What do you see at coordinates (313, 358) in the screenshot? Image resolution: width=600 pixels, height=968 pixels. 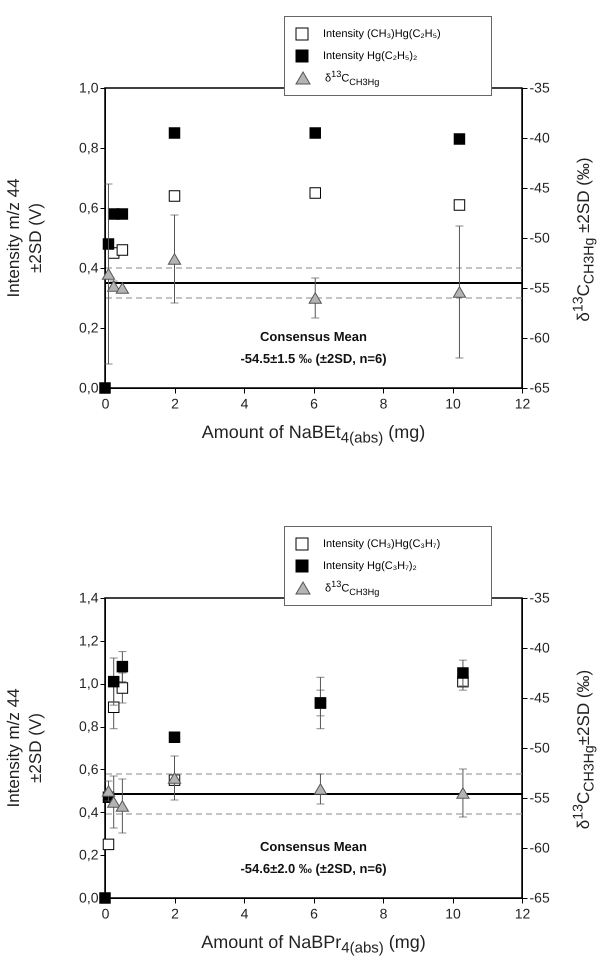 I see `annotation: -54.5±1.5 ‰ (±2SD, n=6)` at bounding box center [313, 358].